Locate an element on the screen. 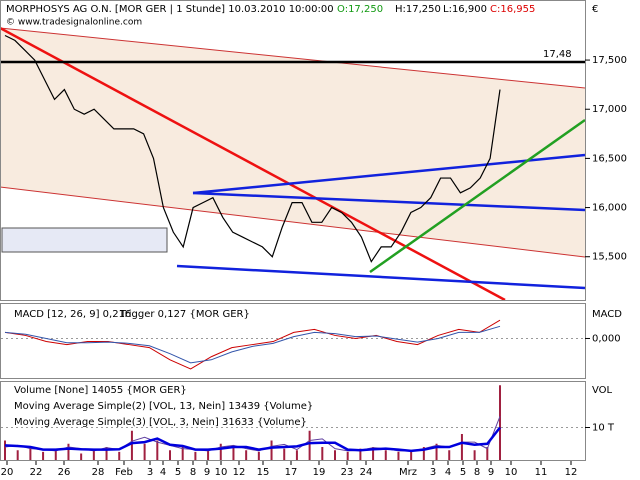 Image resolution: width=640 pixels, height=480 pixels. legend-entry: Volume [None] 14055 {MOR GER} is located at coordinates (100, 390).